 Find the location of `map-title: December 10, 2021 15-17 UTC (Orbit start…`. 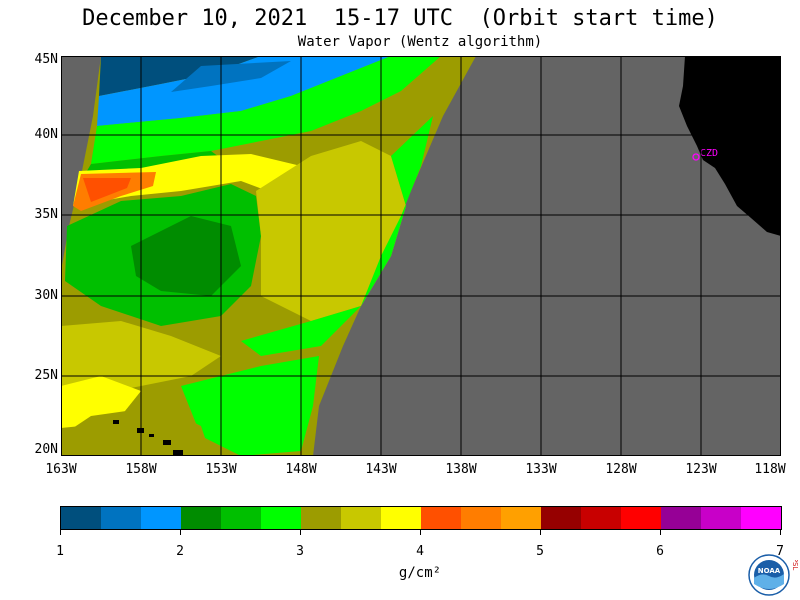

map-title: December 10, 2021 15-17 UTC (Orbit start… is located at coordinates (400, 18).